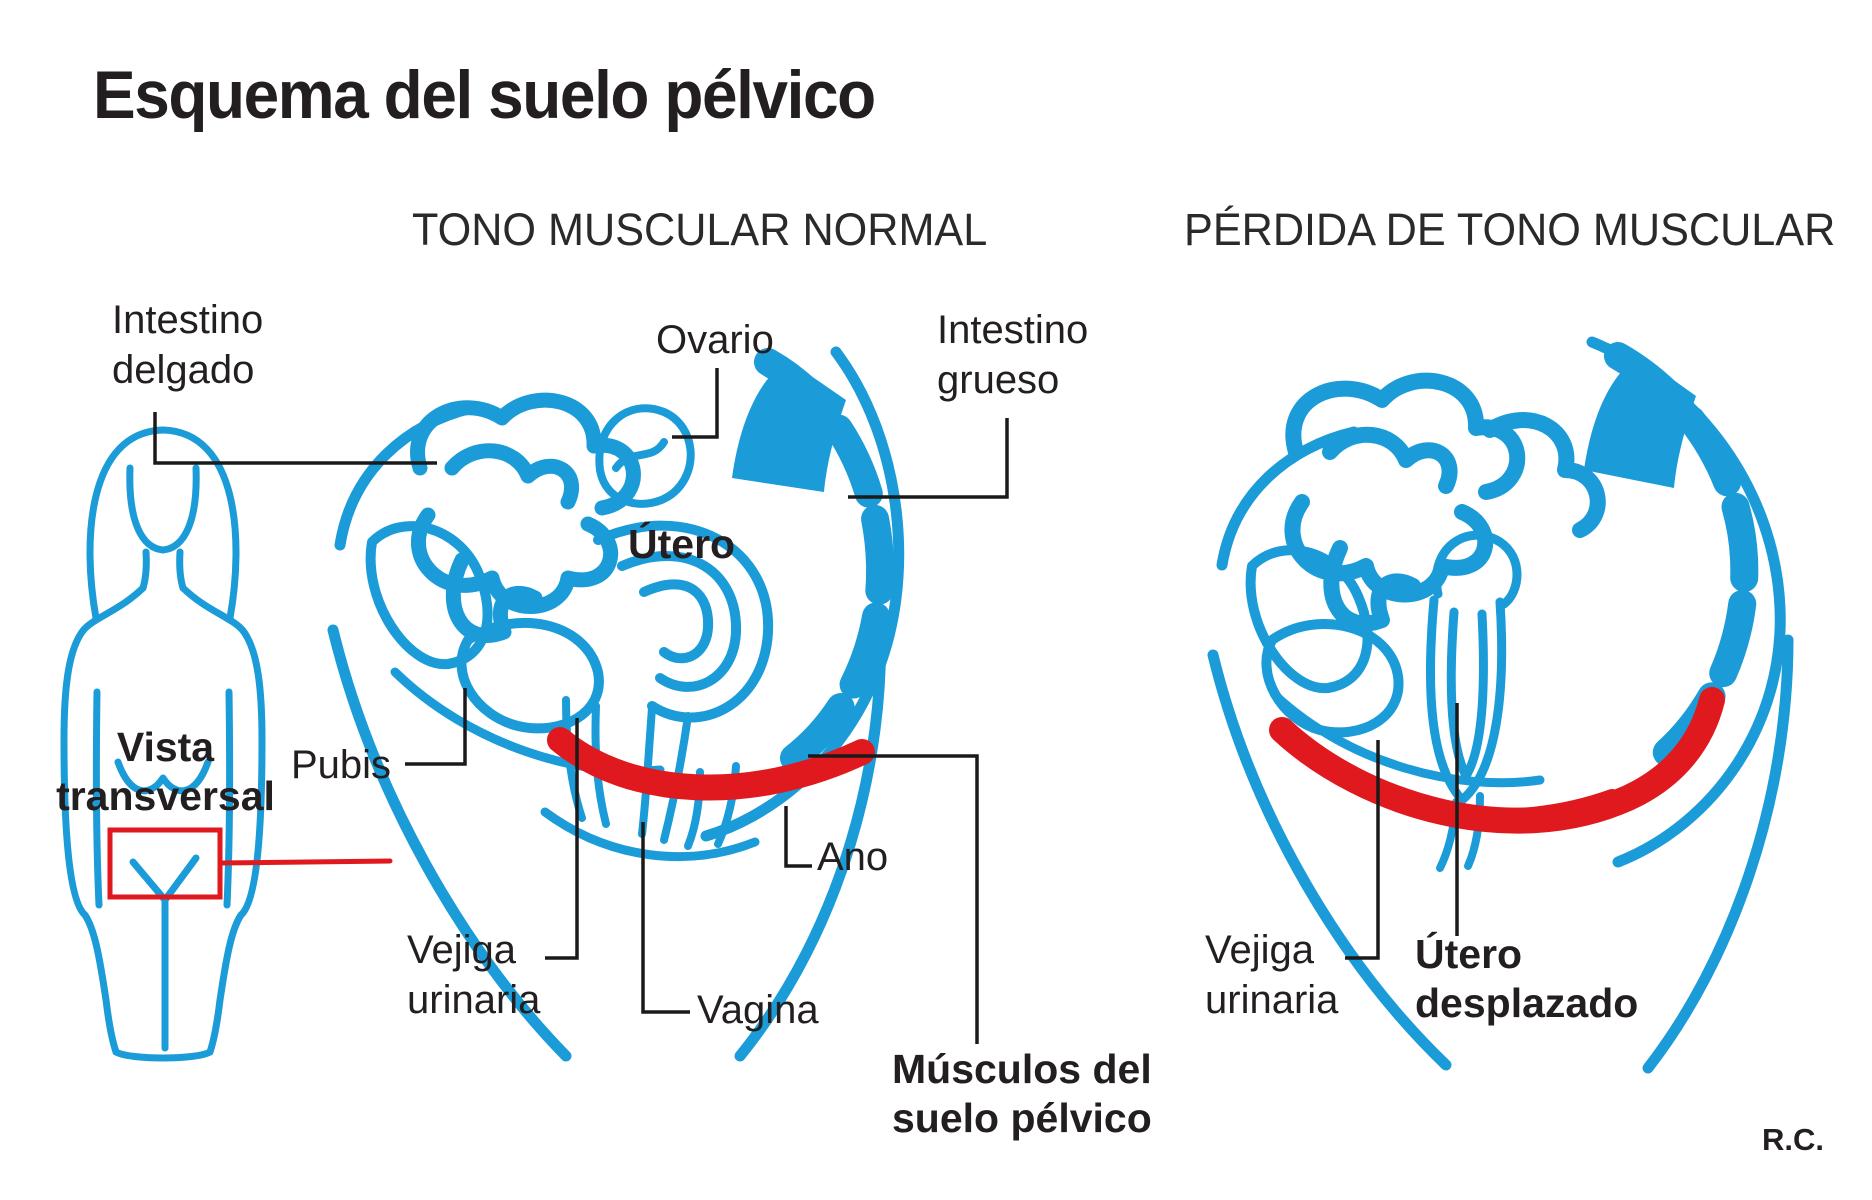  I want to click on leader-ovary, so click(695, 403).